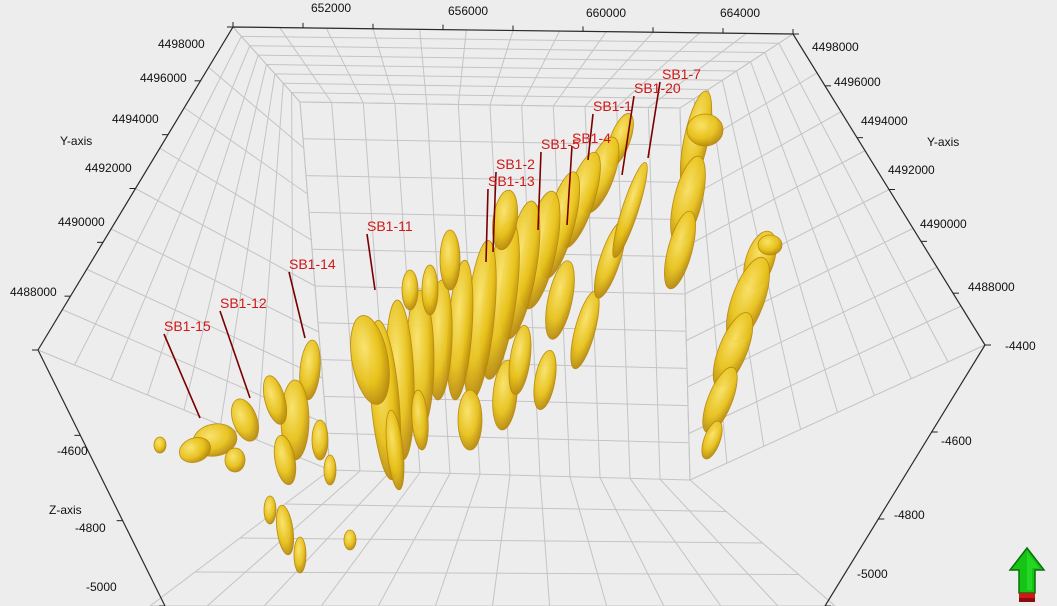 This screenshot has width=1057, height=606. What do you see at coordinates (612, 106) in the screenshot?
I see `well-label: SB1-1` at bounding box center [612, 106].